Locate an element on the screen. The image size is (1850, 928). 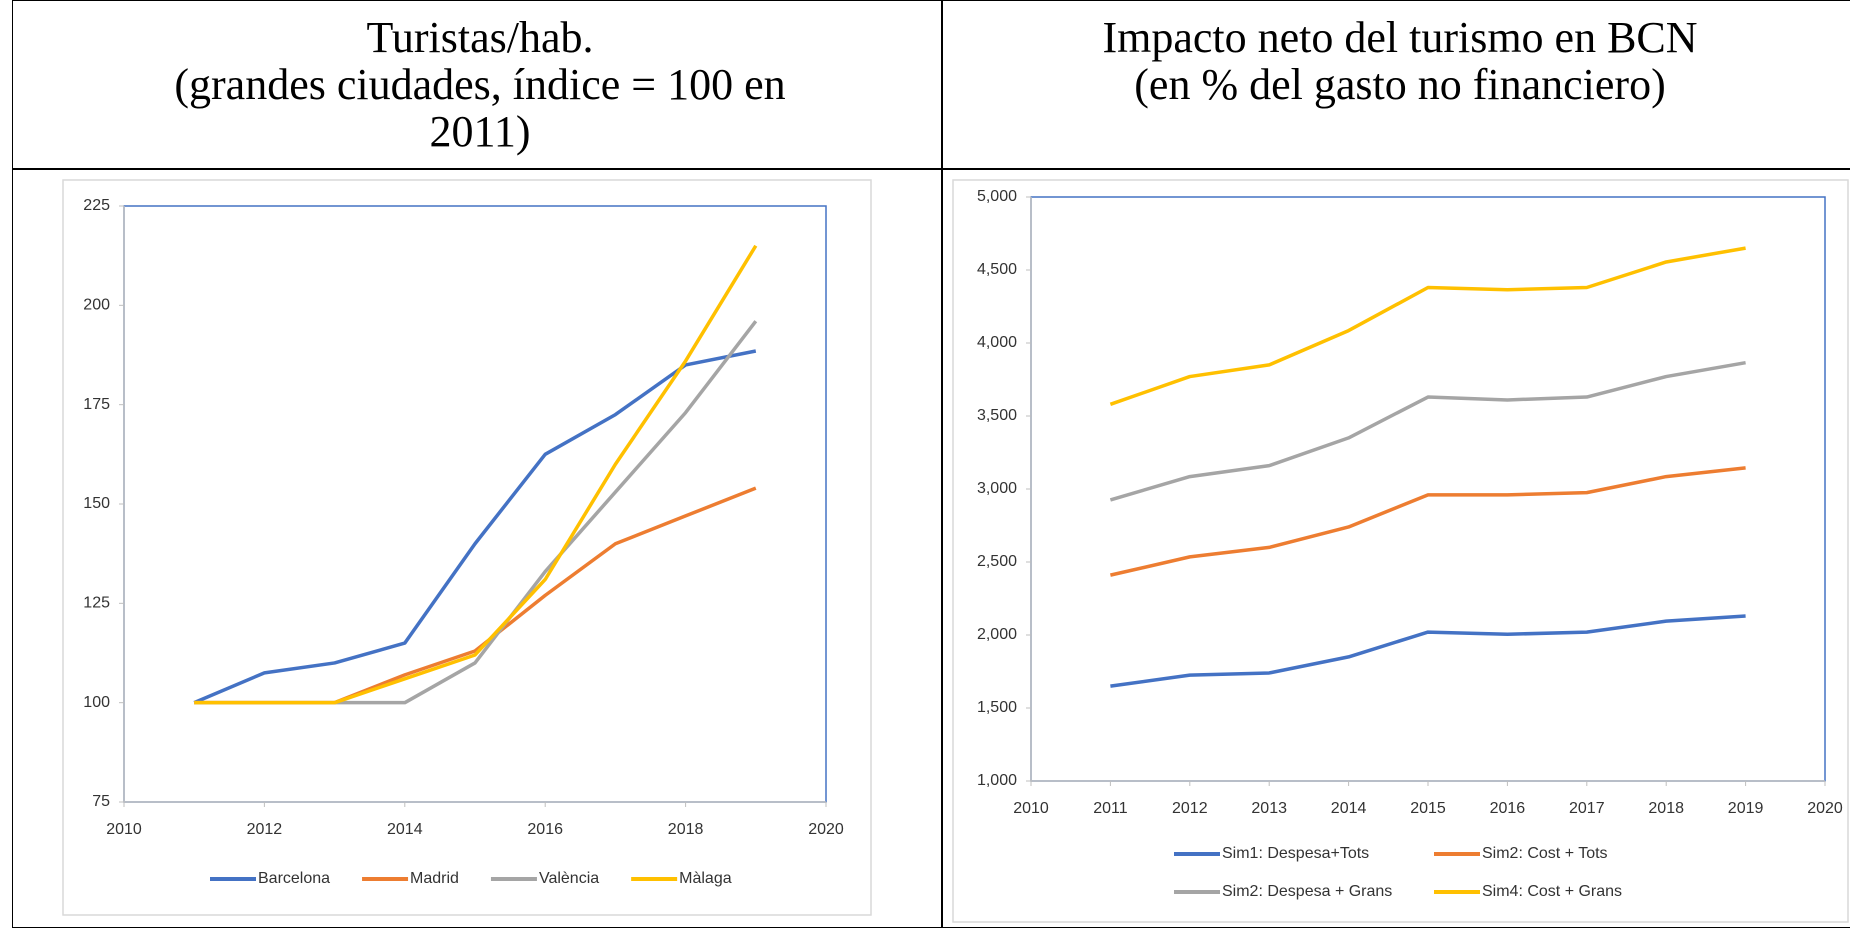
legend-label: Barcelona is located at coordinates (294, 878).